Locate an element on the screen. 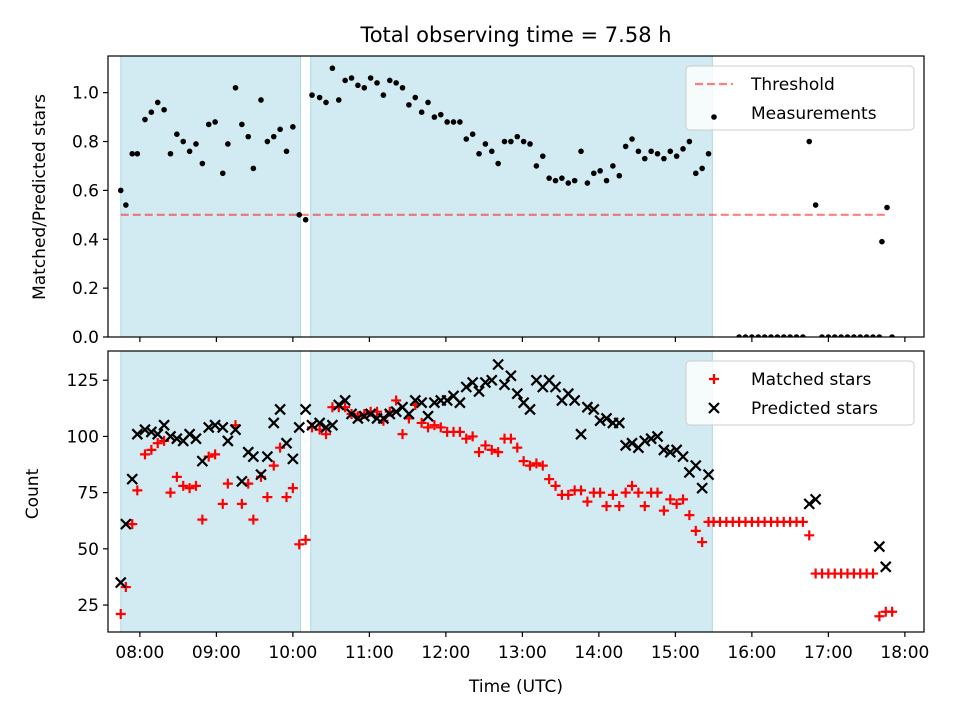  x-tick-label: 13:00 is located at coordinates (522, 653).